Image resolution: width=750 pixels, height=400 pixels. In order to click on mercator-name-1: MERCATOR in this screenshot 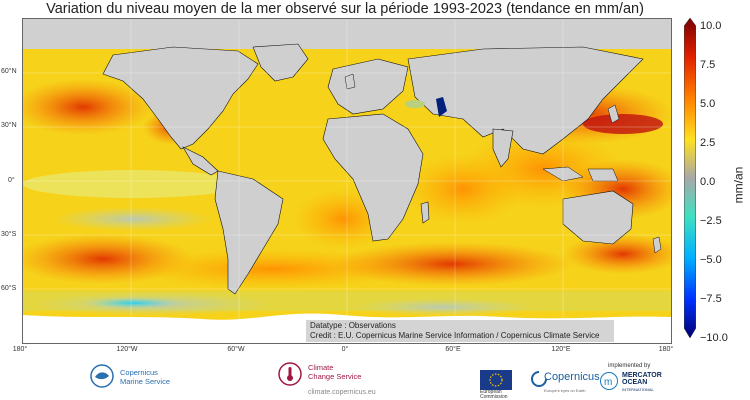, I will do `click(642, 375)`.